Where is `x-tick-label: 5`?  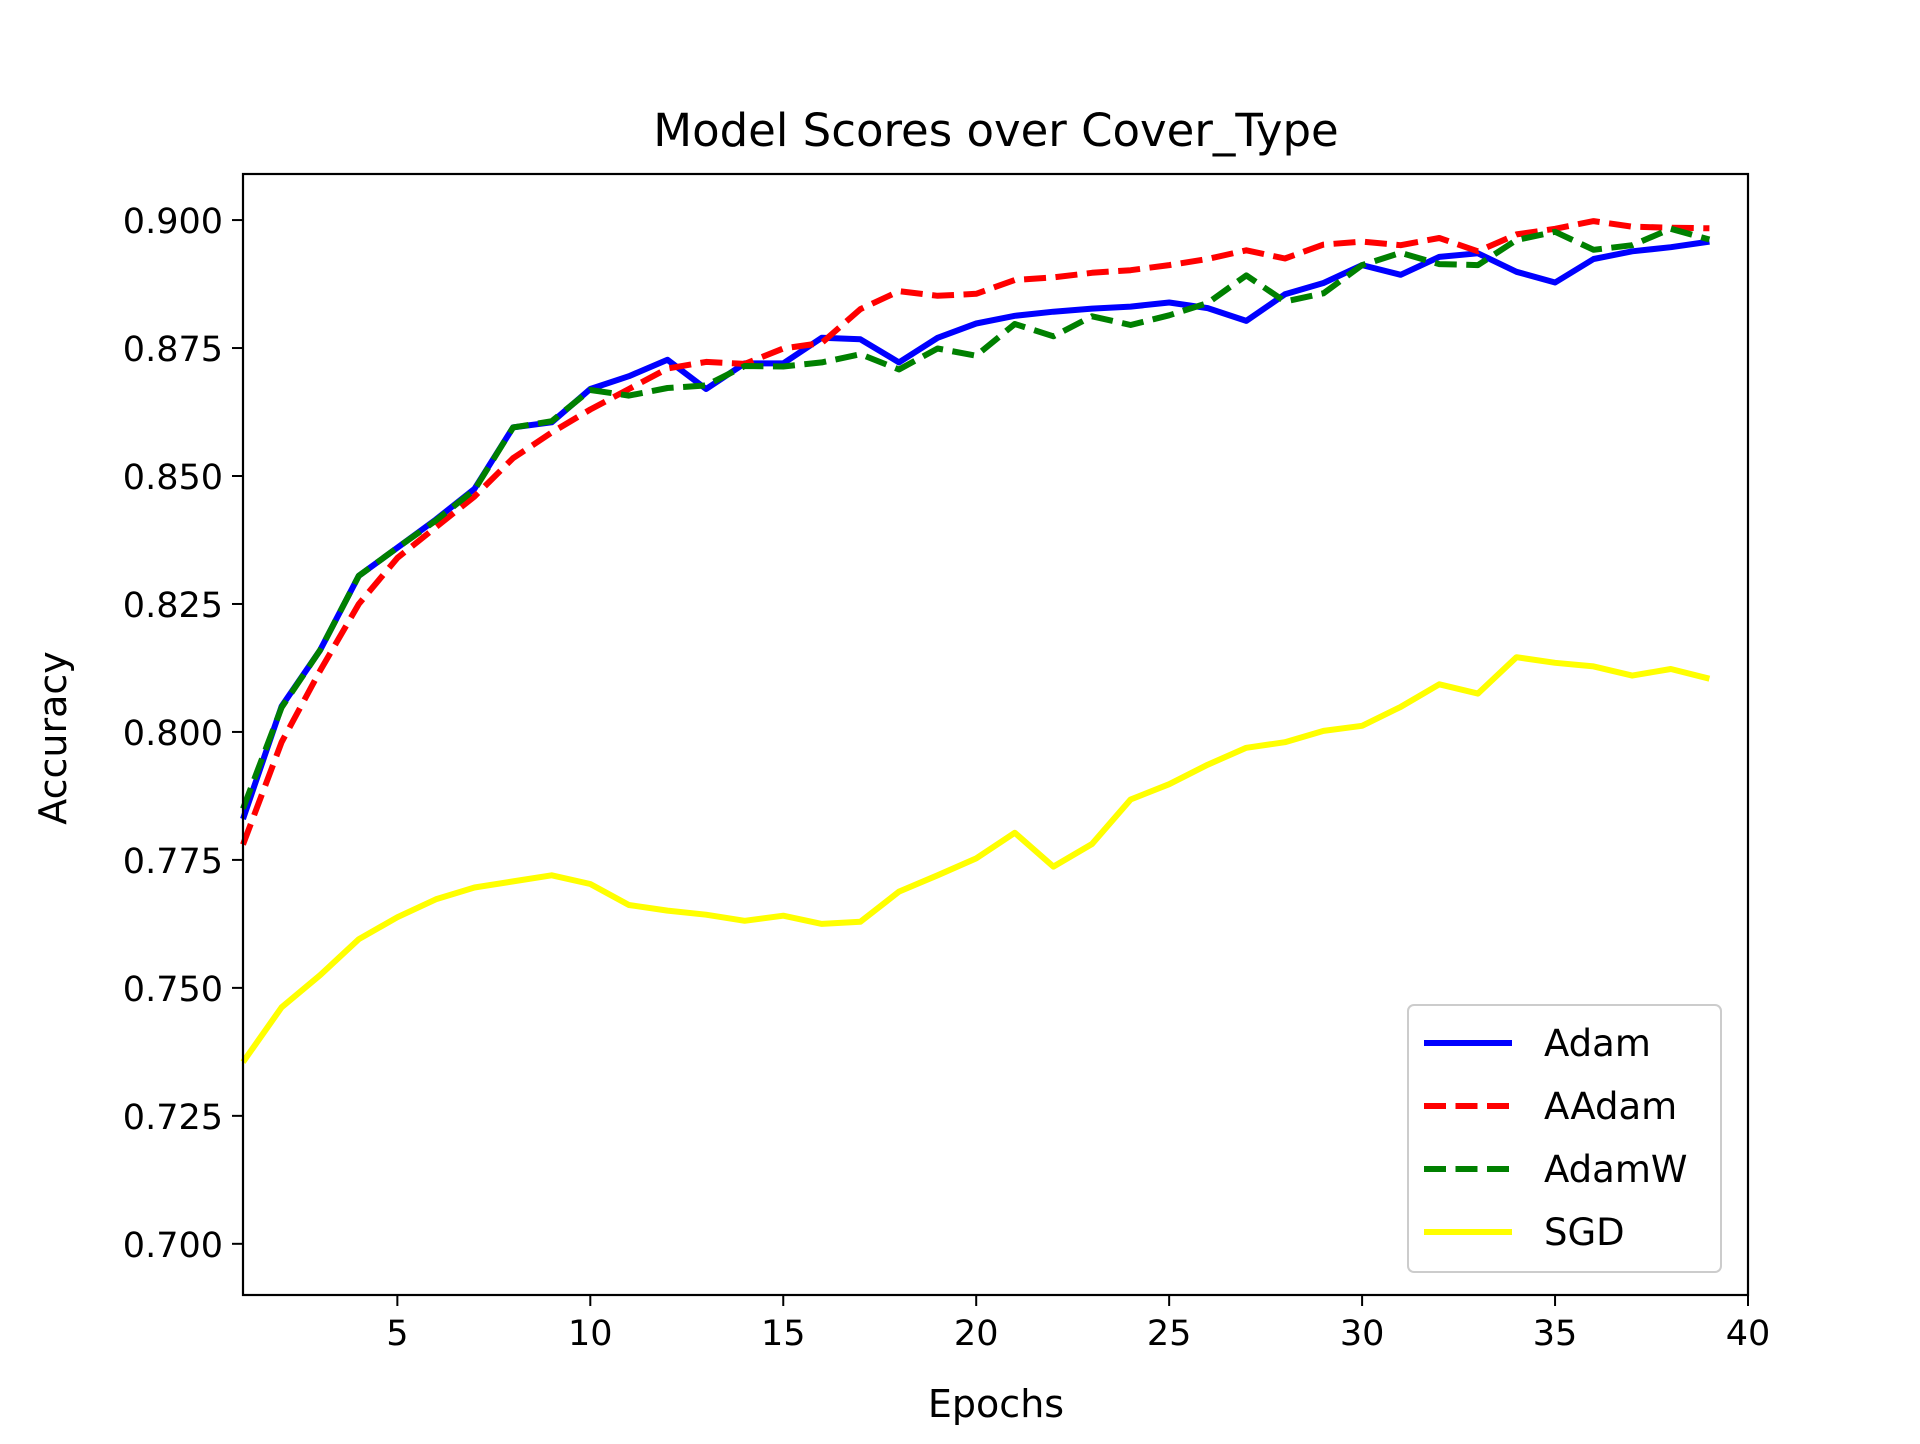 x-tick-label: 5 is located at coordinates (397, 1334).